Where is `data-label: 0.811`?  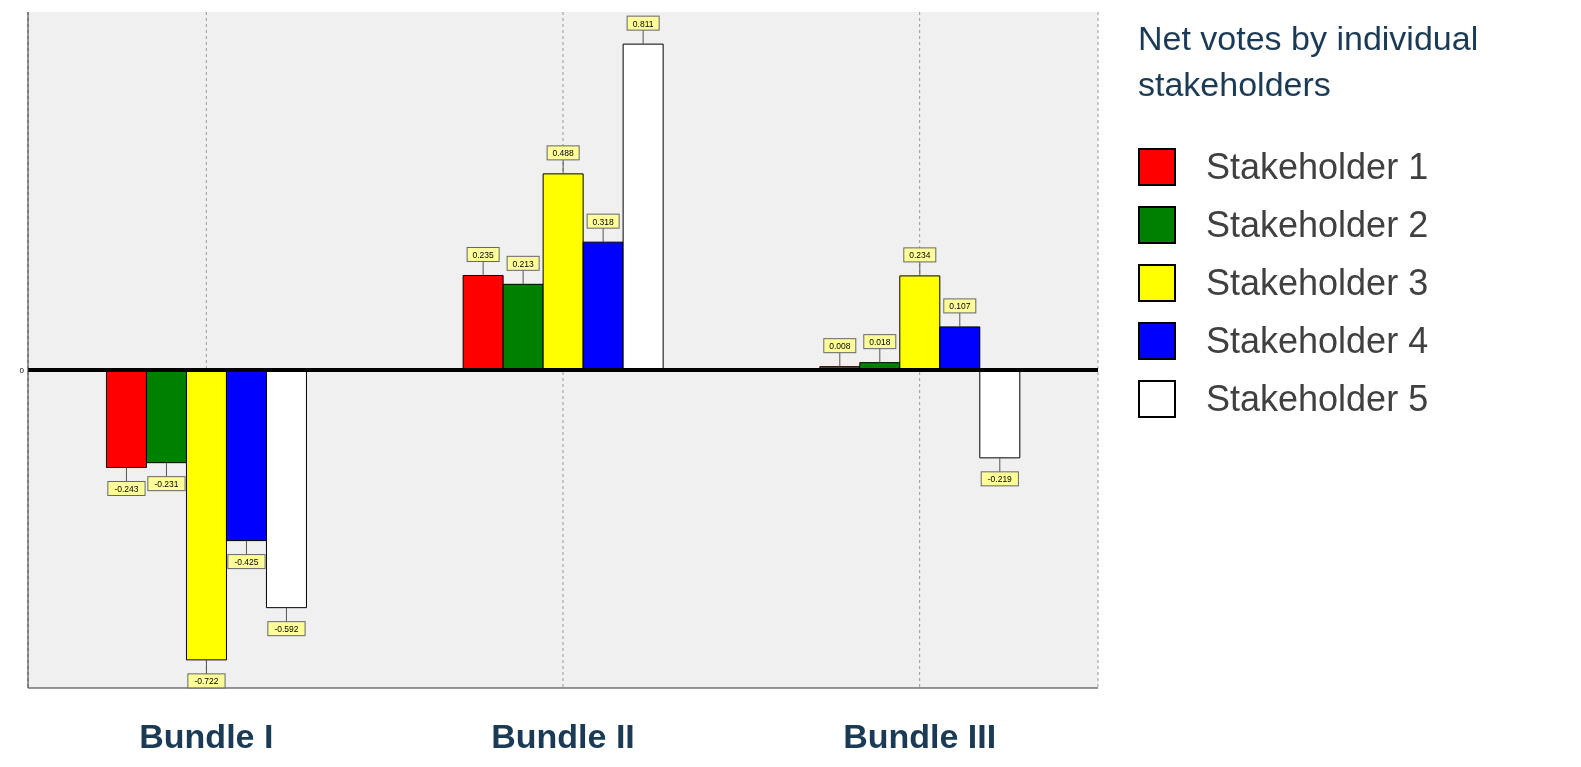 data-label: 0.811 is located at coordinates (643, 23).